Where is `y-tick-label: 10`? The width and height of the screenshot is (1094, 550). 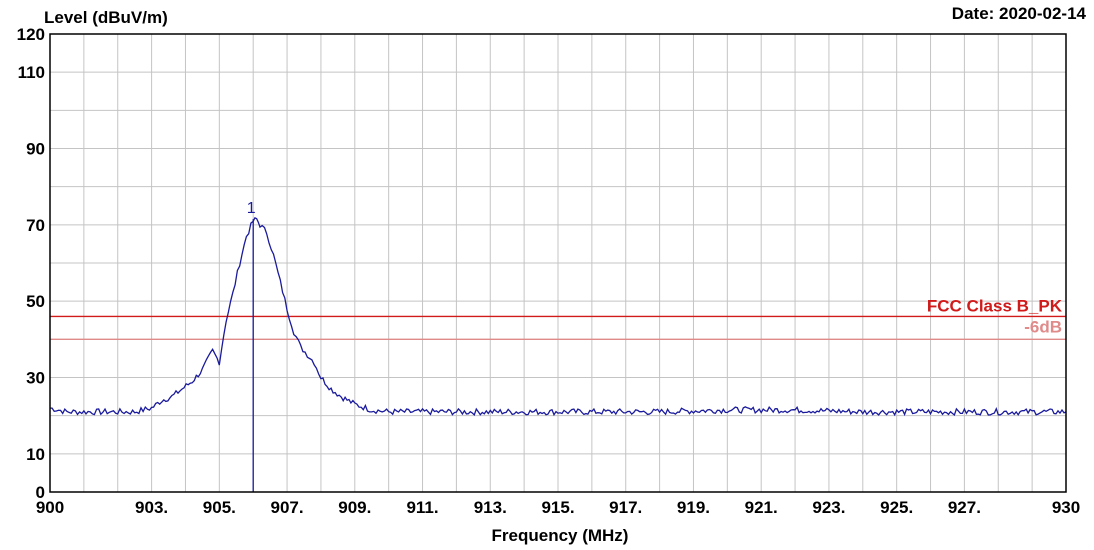 y-tick-label: 10 is located at coordinates (35, 454).